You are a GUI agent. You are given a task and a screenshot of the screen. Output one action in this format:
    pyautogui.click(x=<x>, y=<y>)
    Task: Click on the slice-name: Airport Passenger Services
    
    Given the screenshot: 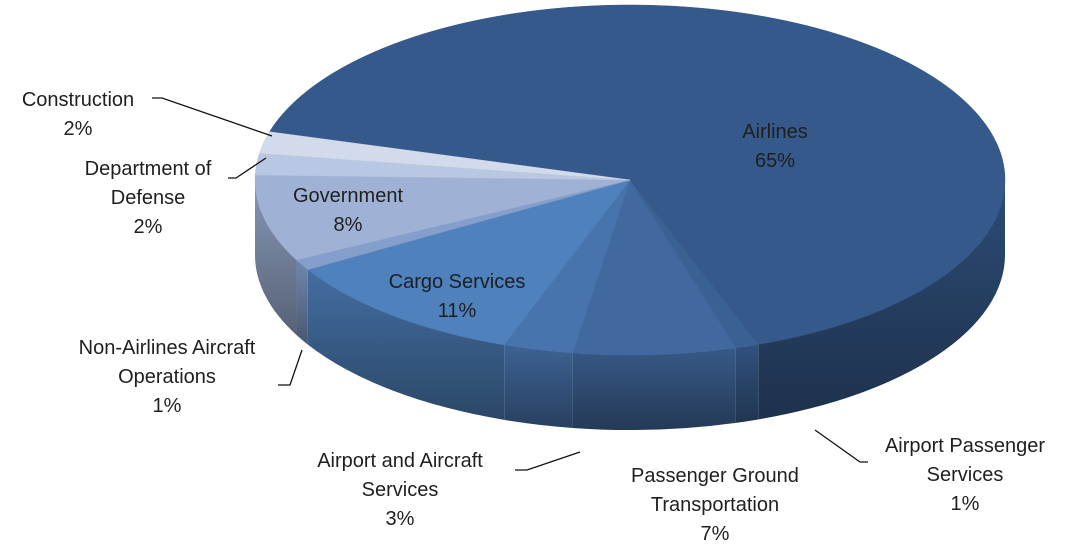 What is the action you would take?
    pyautogui.click(x=965, y=460)
    